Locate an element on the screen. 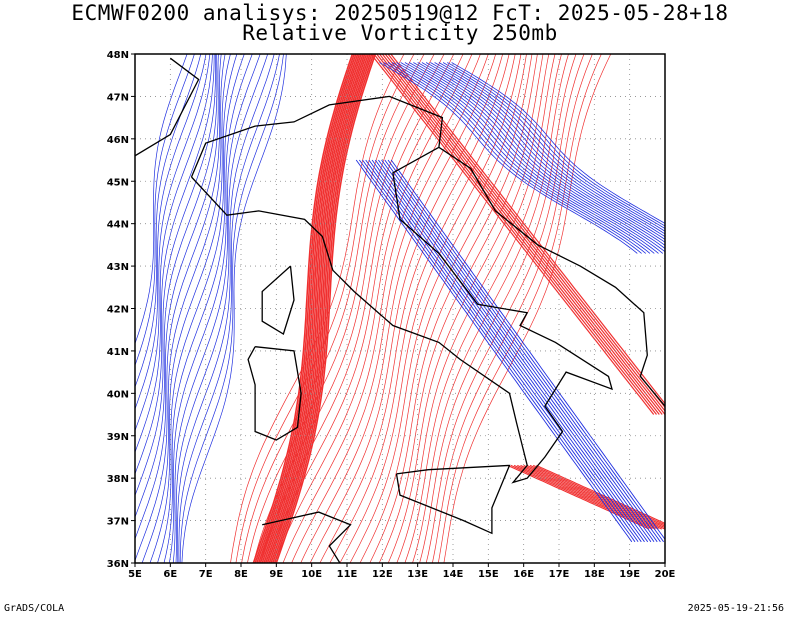  latitude-ticks: 36N 37N 38N 39N 40N 41N 42N 43N 44N 45N 46N 47N 48N is located at coordinates (121, 310).